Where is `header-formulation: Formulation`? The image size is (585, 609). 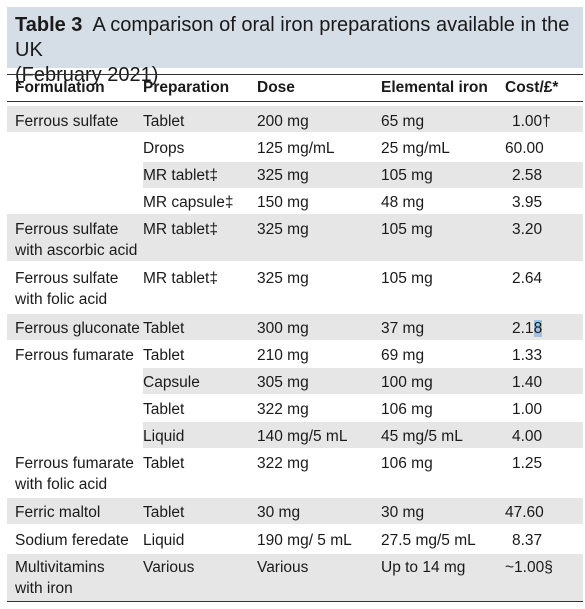
header-formulation: Formulation is located at coordinates (60, 87).